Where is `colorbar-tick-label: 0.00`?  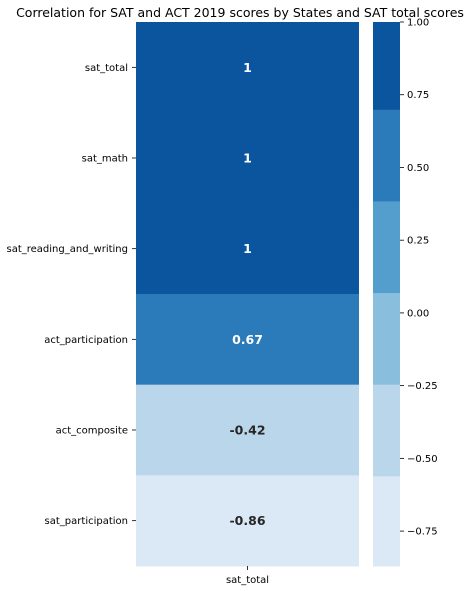
colorbar-tick-label: 0.00 is located at coordinates (418, 313).